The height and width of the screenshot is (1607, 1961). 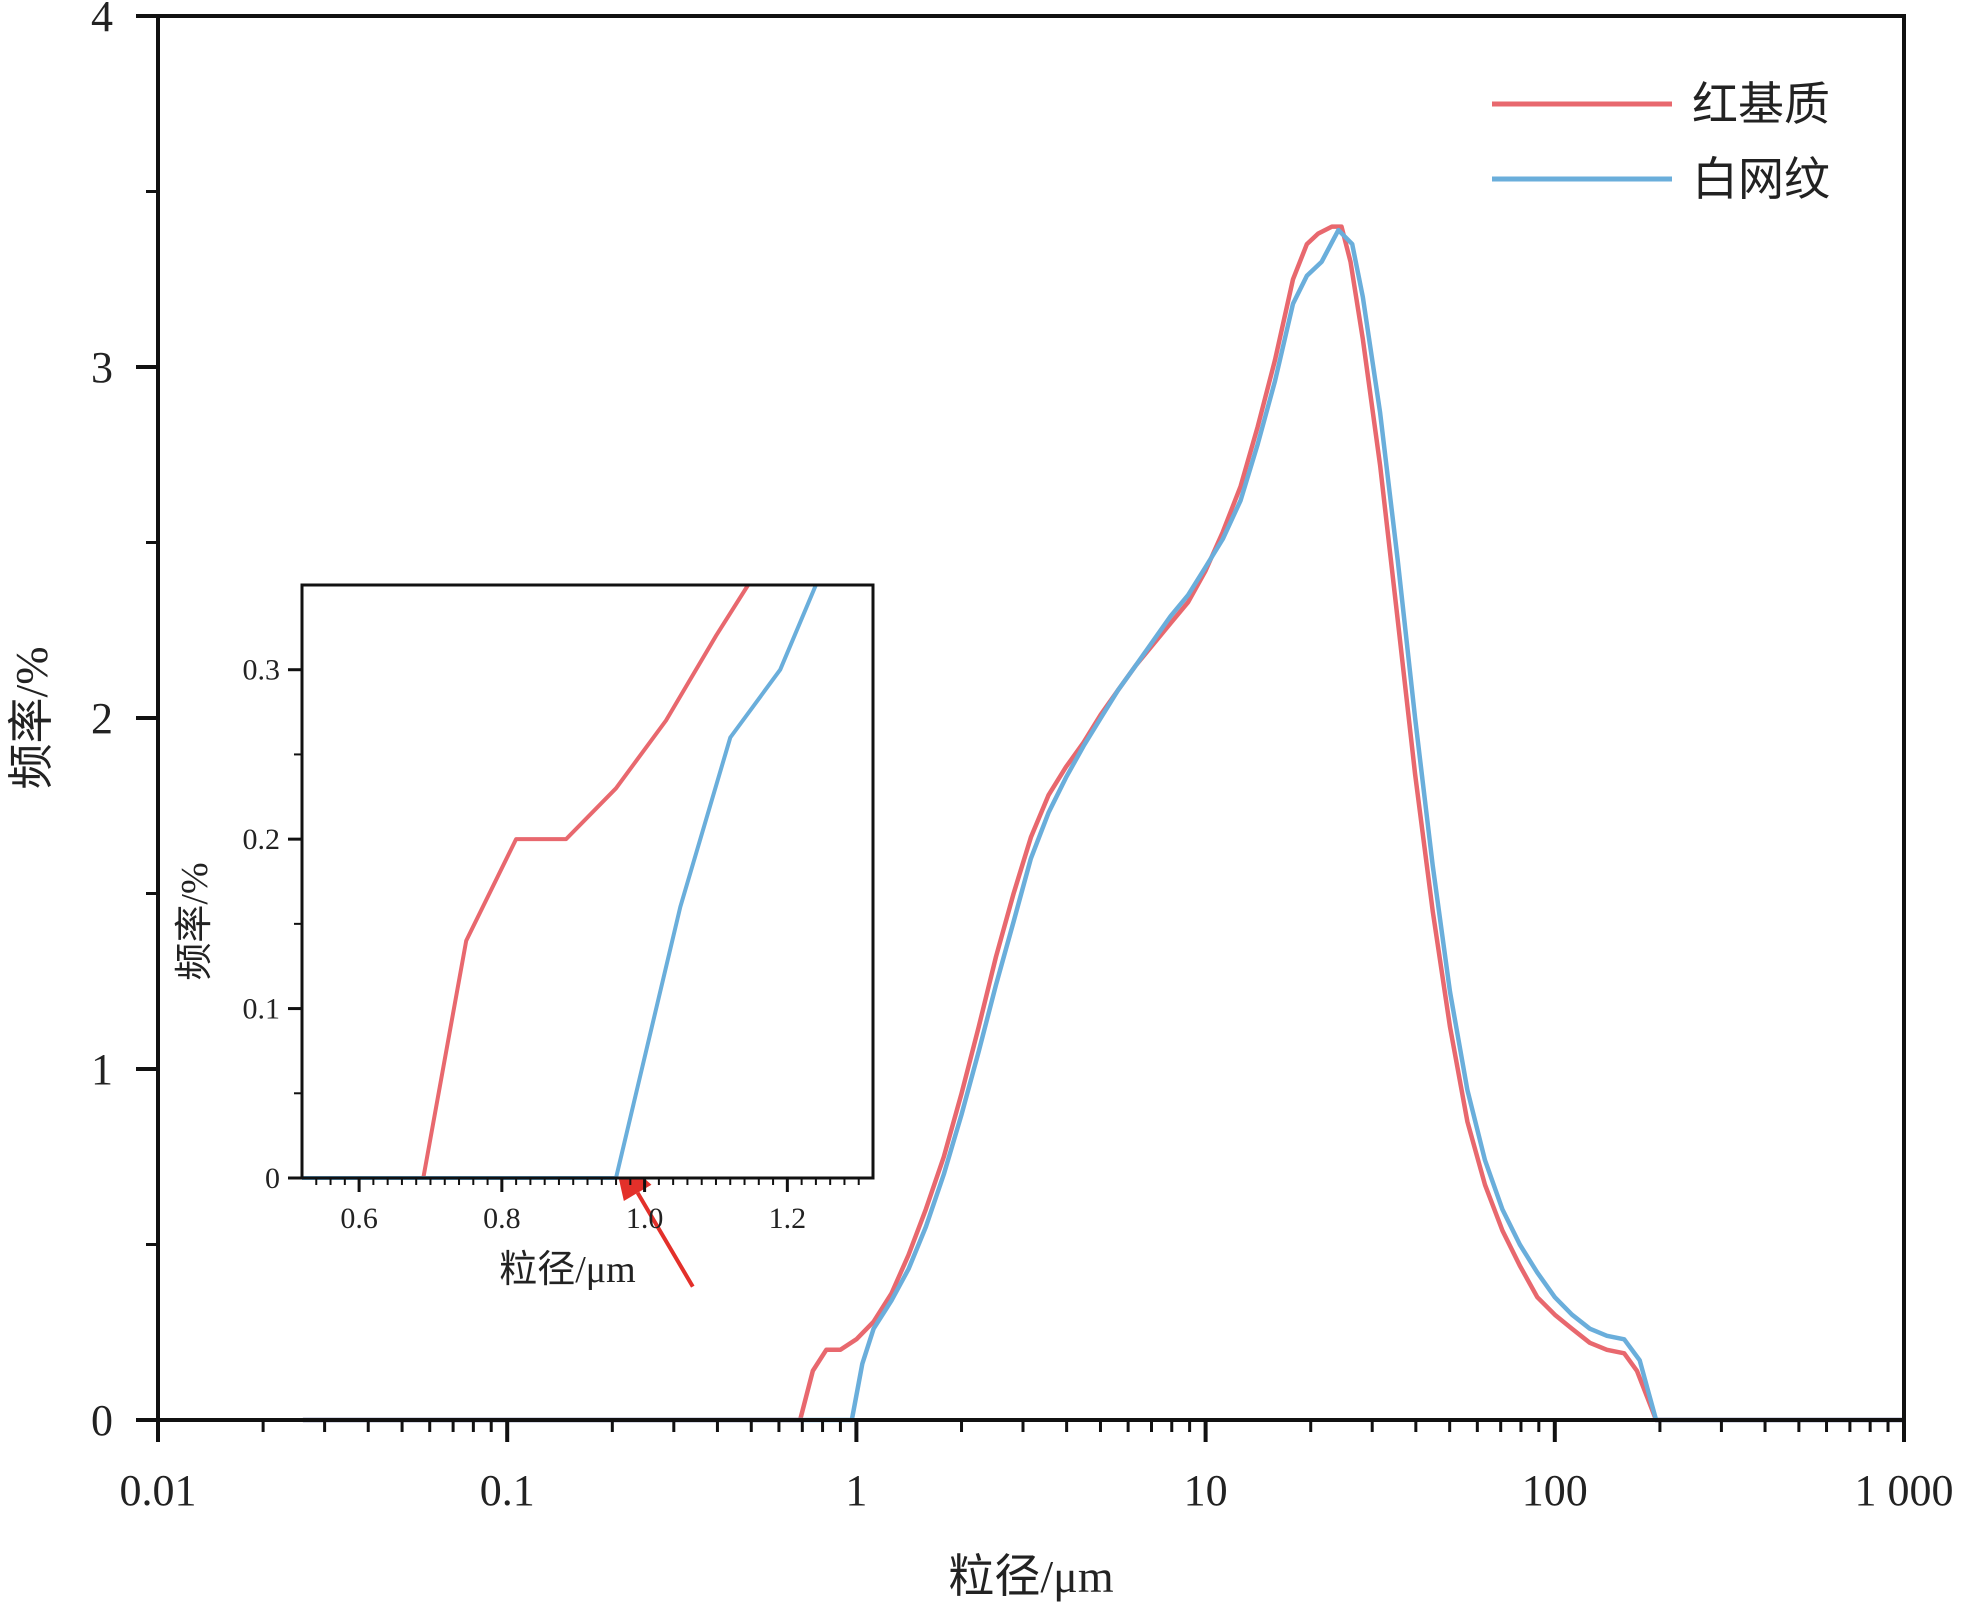 I want to click on x-tick-label: 100, so click(x=1555, y=1490).